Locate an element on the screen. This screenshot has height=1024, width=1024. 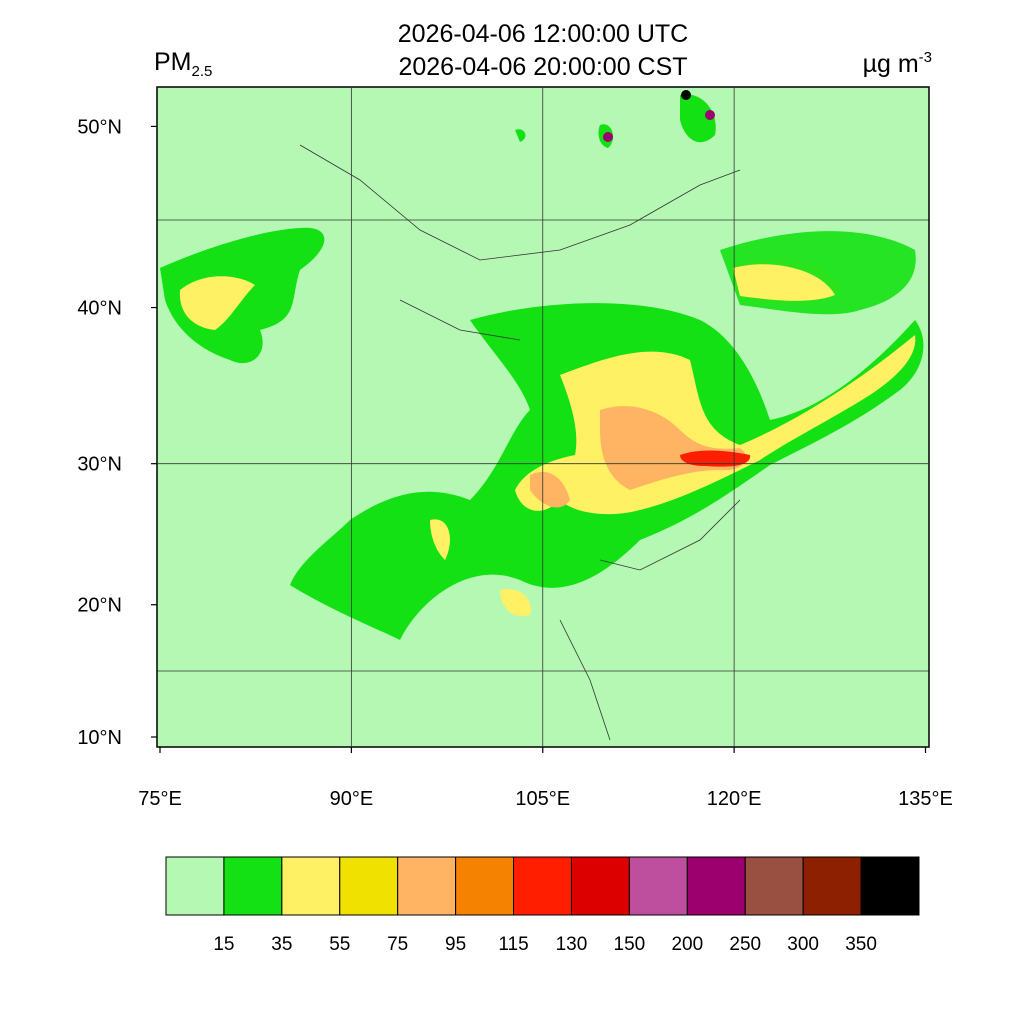
units-label: µg m-3 is located at coordinates (897, 63).